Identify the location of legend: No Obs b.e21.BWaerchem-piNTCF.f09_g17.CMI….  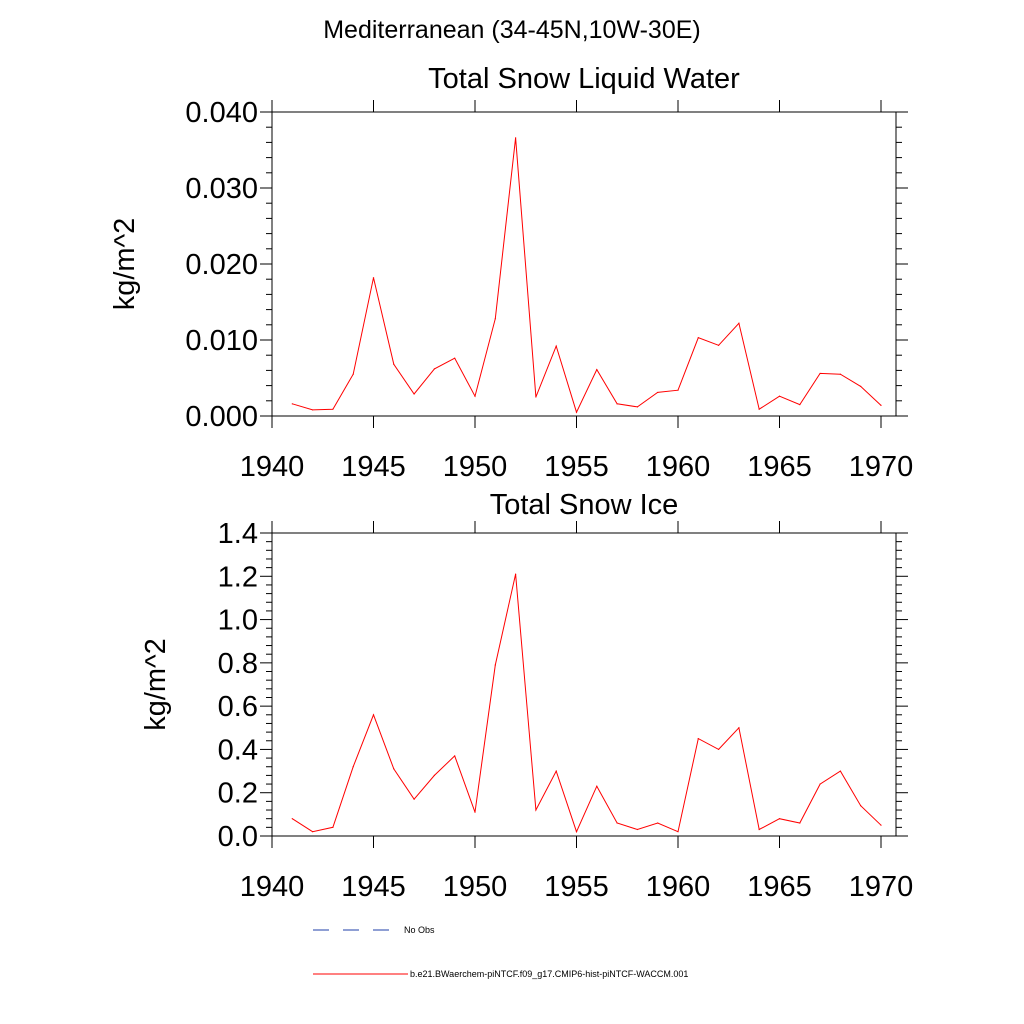
(500, 952).